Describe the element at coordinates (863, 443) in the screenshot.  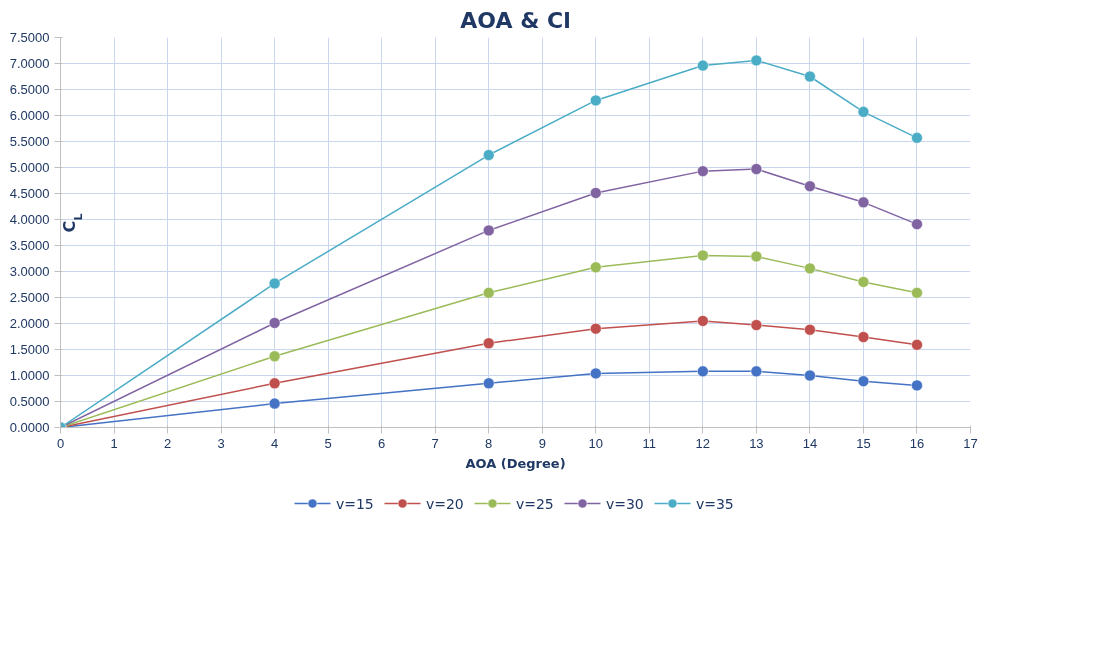
I see `x-tick-label: 15` at that location.